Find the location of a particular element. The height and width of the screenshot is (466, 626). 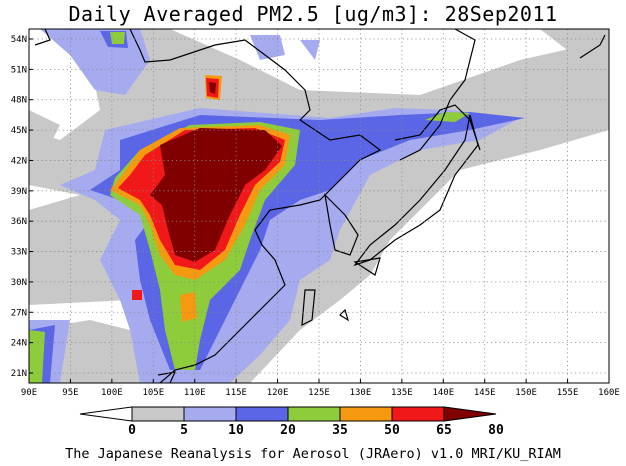

lon-label: 120E is located at coordinates (278, 393).